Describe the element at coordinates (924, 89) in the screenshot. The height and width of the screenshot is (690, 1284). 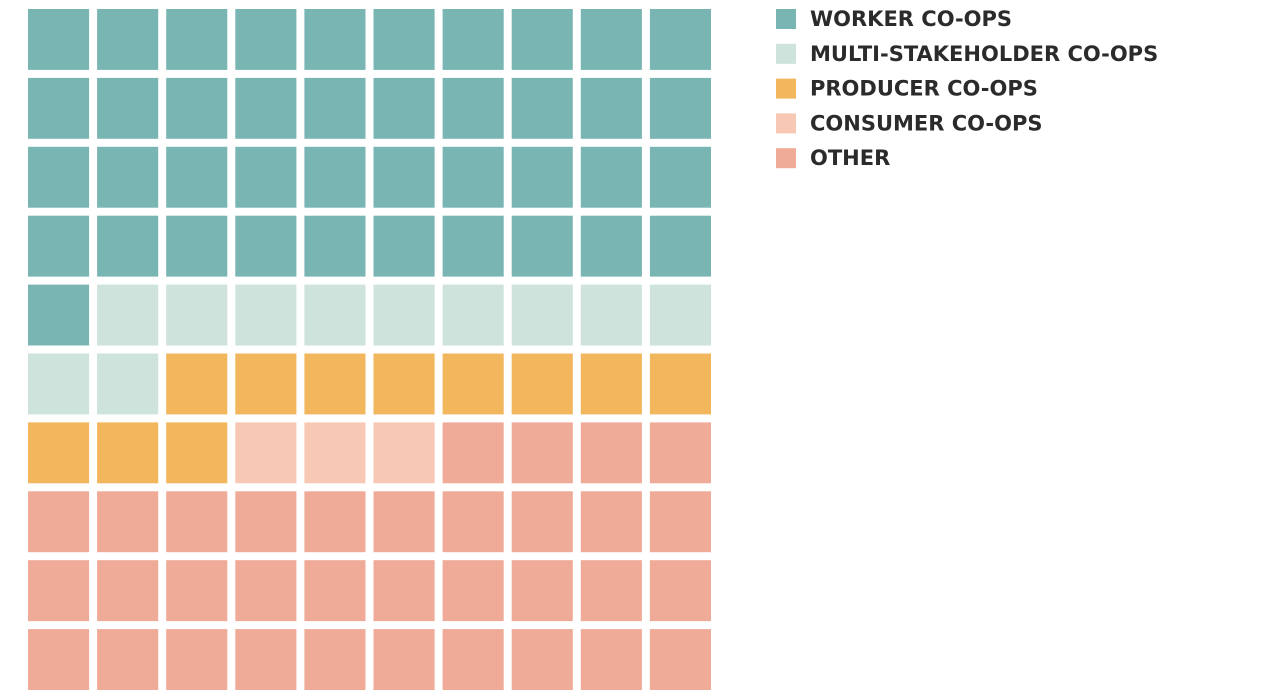
I see `legend-label: PRODUCER CO-OPS` at that location.